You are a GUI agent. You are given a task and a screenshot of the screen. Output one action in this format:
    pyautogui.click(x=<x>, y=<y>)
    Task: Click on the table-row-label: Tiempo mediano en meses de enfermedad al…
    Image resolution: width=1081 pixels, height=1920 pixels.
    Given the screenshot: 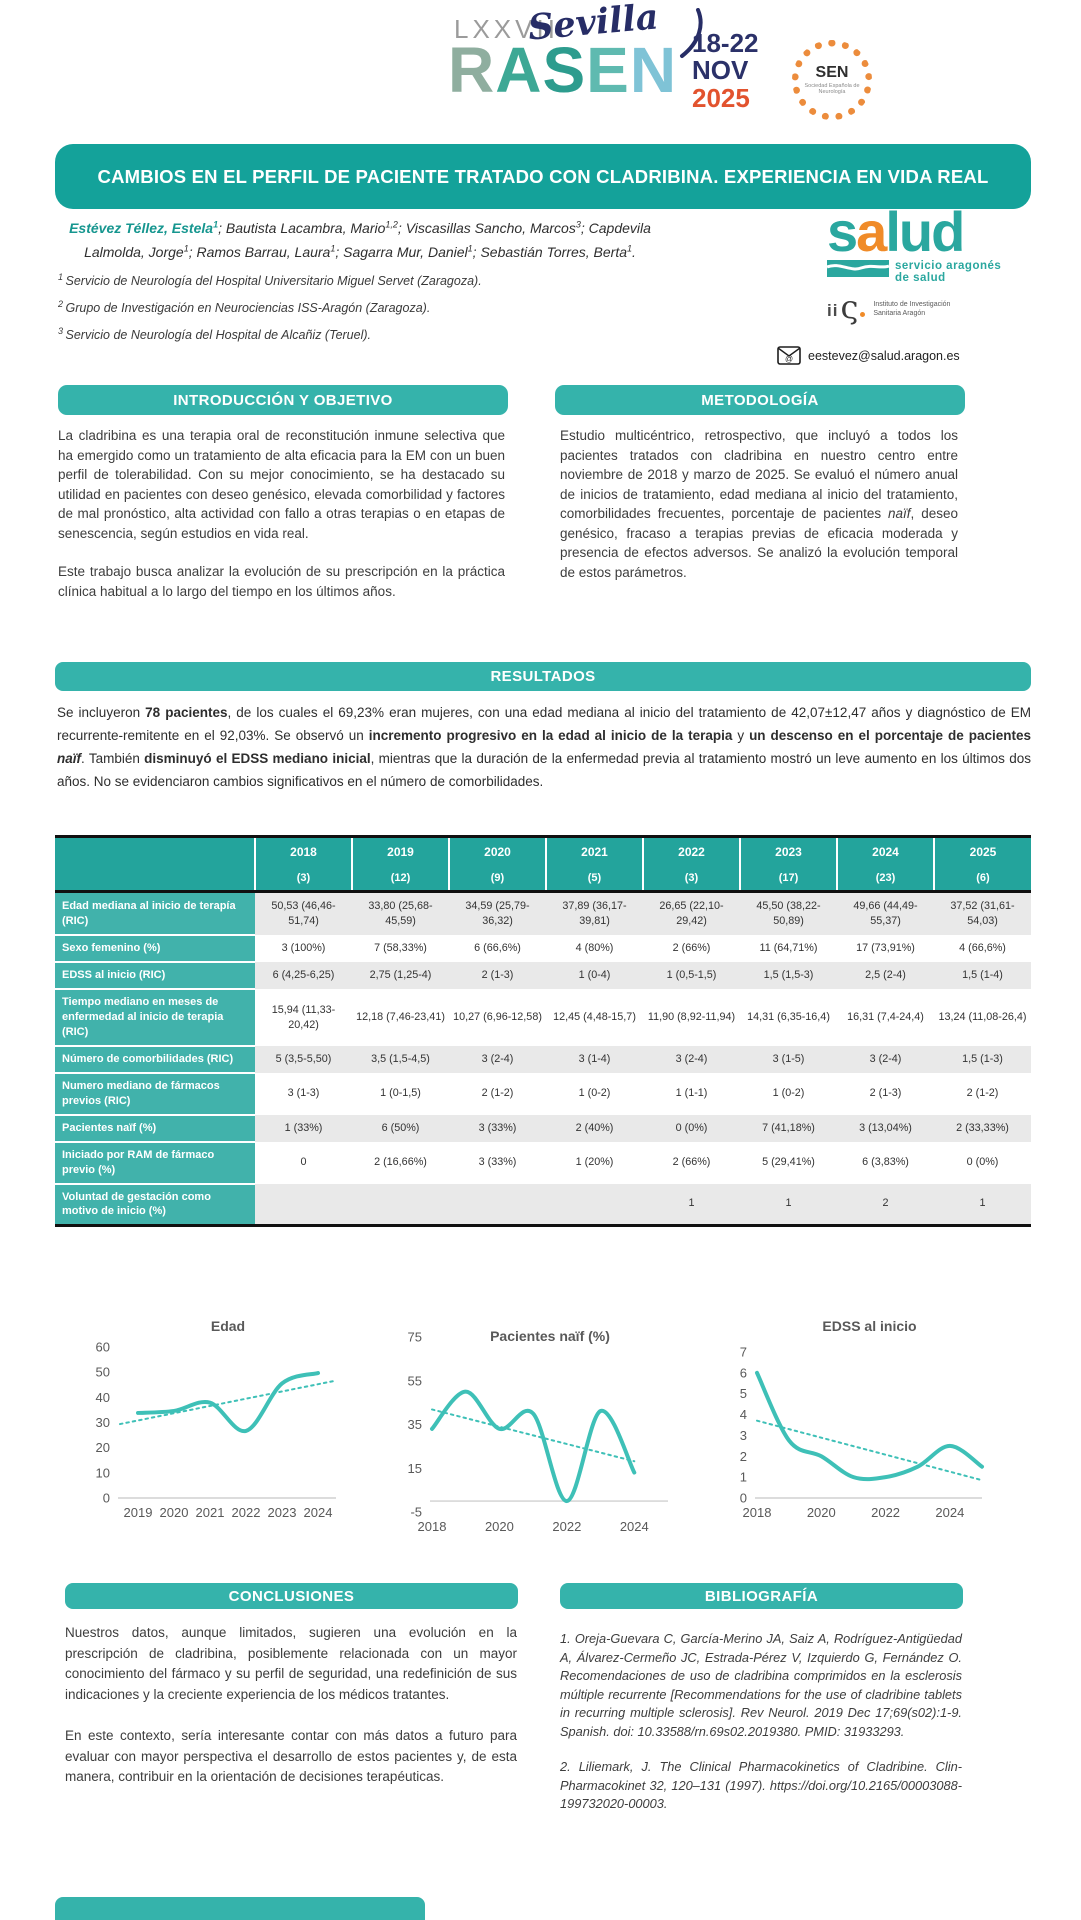 What is the action you would take?
    pyautogui.click(x=155, y=1018)
    